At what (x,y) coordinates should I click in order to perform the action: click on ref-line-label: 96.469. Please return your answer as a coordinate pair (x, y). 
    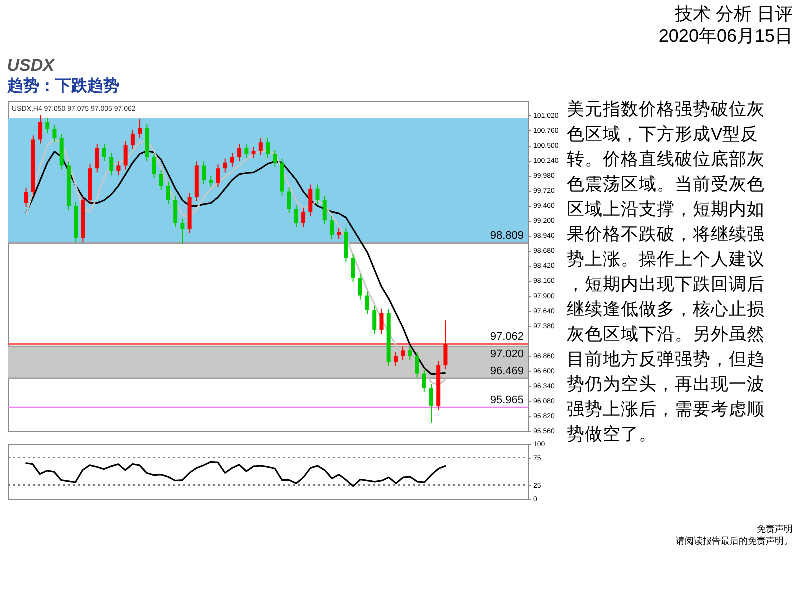
    Looking at the image, I should click on (507, 371).